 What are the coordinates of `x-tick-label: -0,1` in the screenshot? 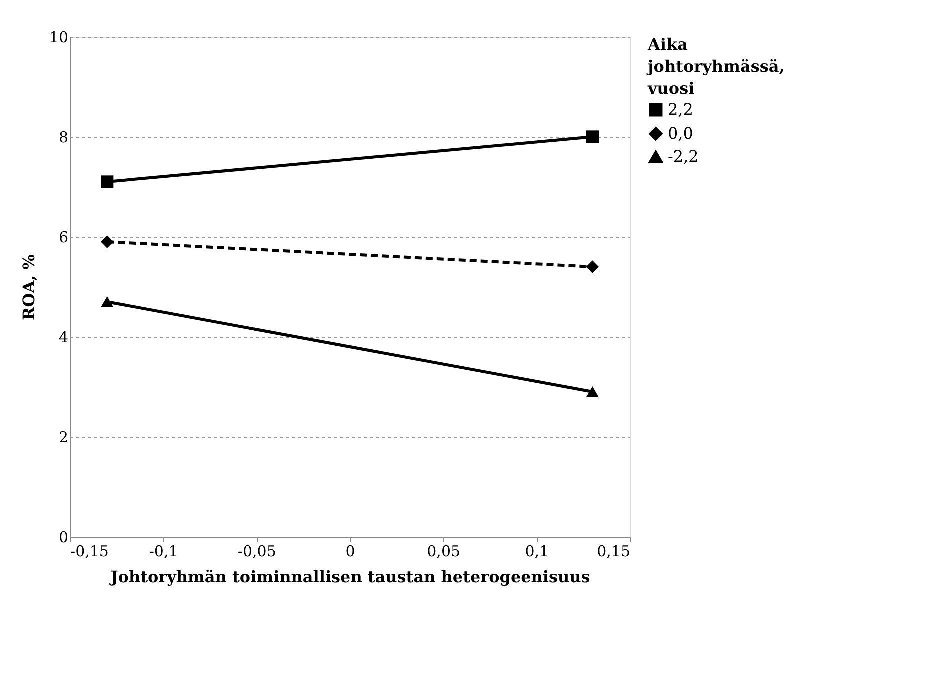 It's located at (163, 551).